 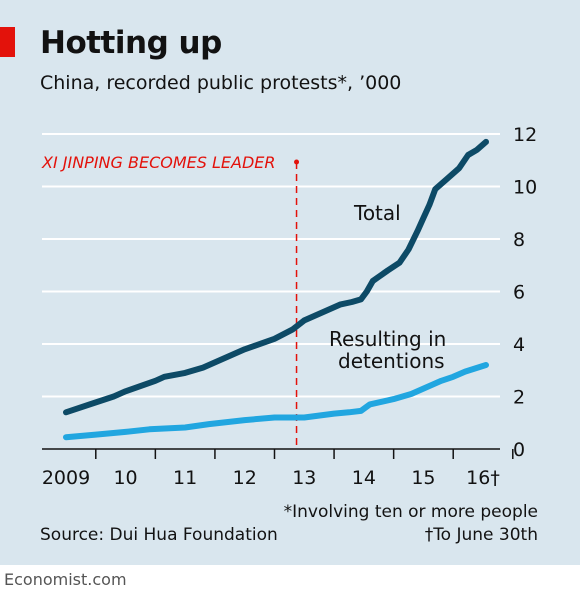 I want to click on x-tick-label-14: 14, so click(x=364, y=478).